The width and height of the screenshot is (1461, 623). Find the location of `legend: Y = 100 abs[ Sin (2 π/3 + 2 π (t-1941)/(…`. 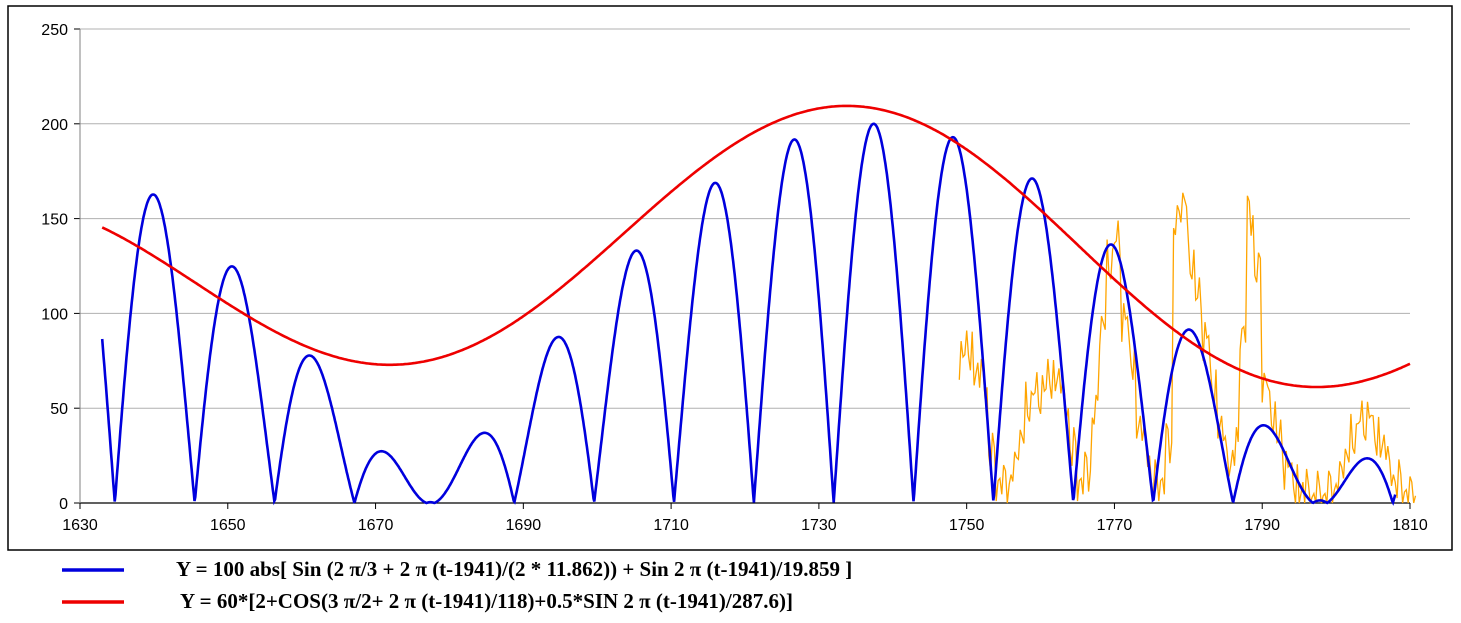

legend: Y = 100 abs[ Sin (2 π/3 + 2 π (t-1941)/(… is located at coordinates (457, 585).